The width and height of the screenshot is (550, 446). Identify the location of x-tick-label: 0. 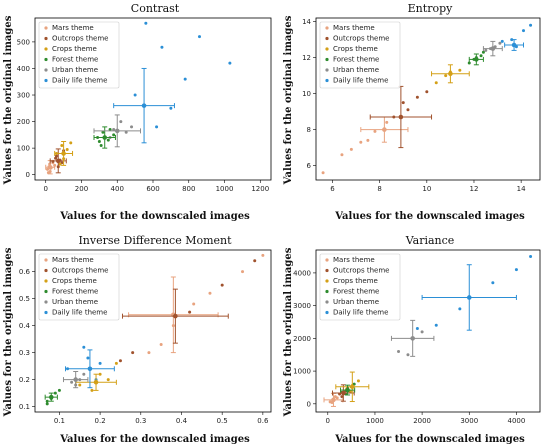
(328, 421).